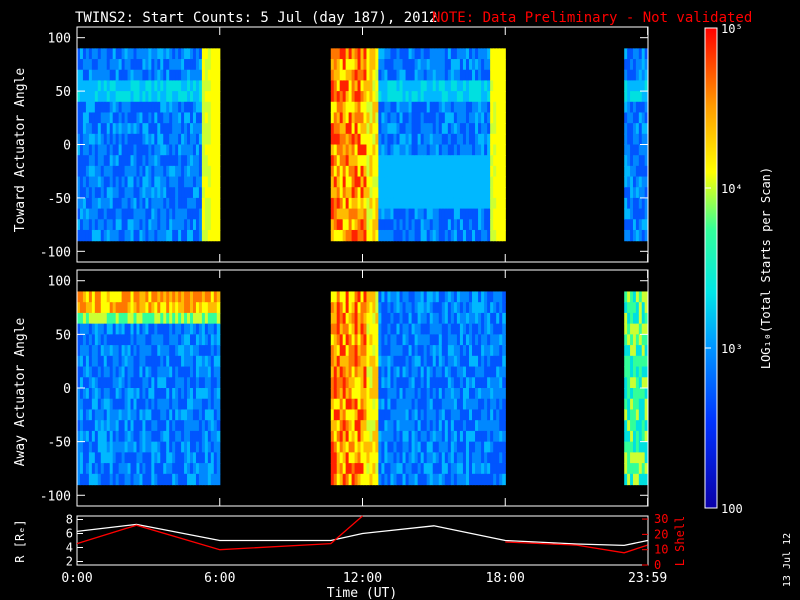  I want to click on colorbar-label: LOG₁₀(Total Starts per Scan), so click(766, 268).